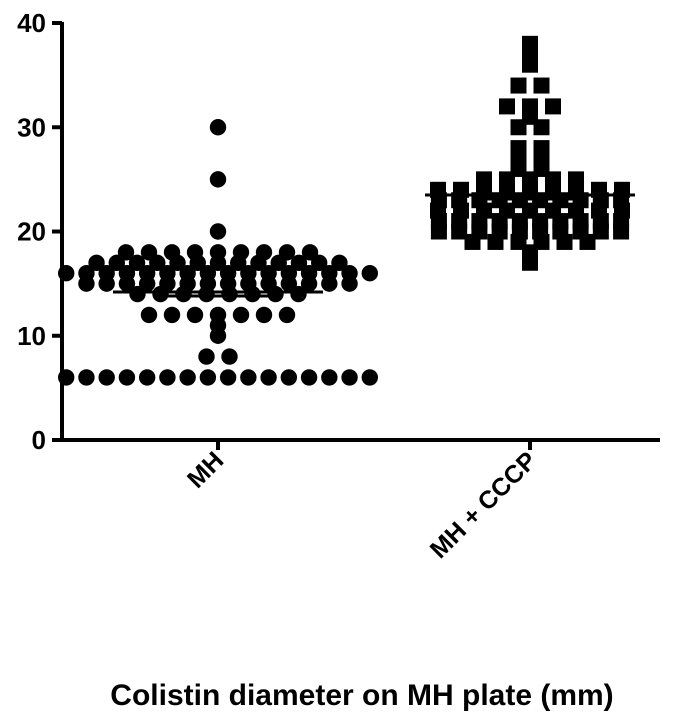 This screenshot has height=717, width=680. I want to click on mean-lines, so click(374, 245).